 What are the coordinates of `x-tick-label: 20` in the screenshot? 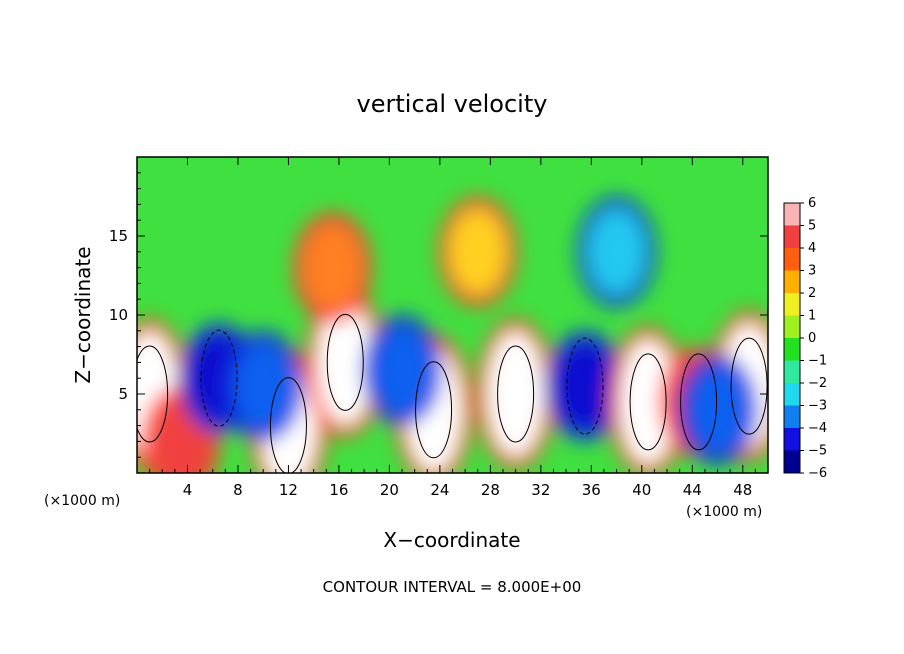 It's located at (389, 490).